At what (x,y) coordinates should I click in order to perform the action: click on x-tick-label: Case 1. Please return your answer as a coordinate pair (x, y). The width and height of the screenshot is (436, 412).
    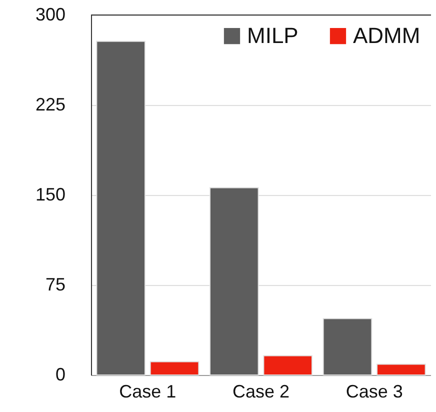
    Looking at the image, I should click on (147, 392).